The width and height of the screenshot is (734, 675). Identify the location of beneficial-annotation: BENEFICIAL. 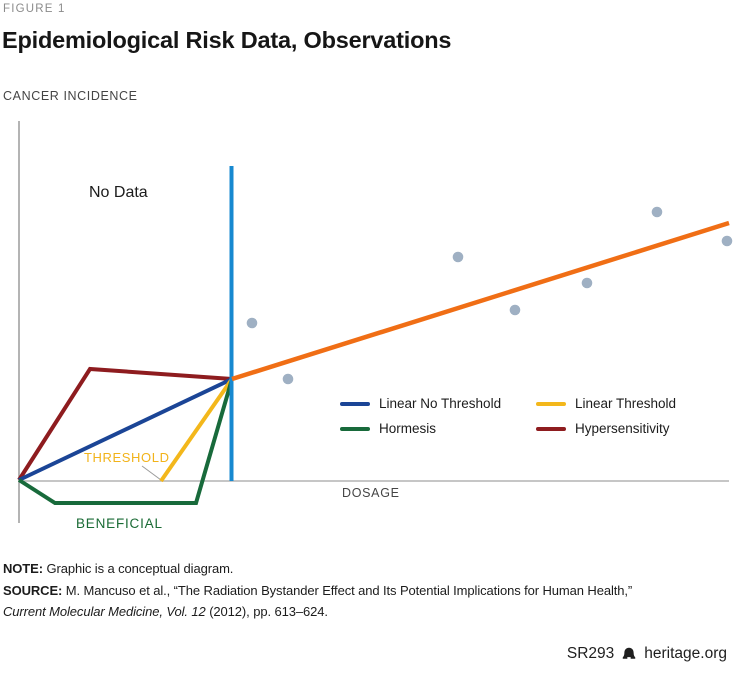
(119, 523).